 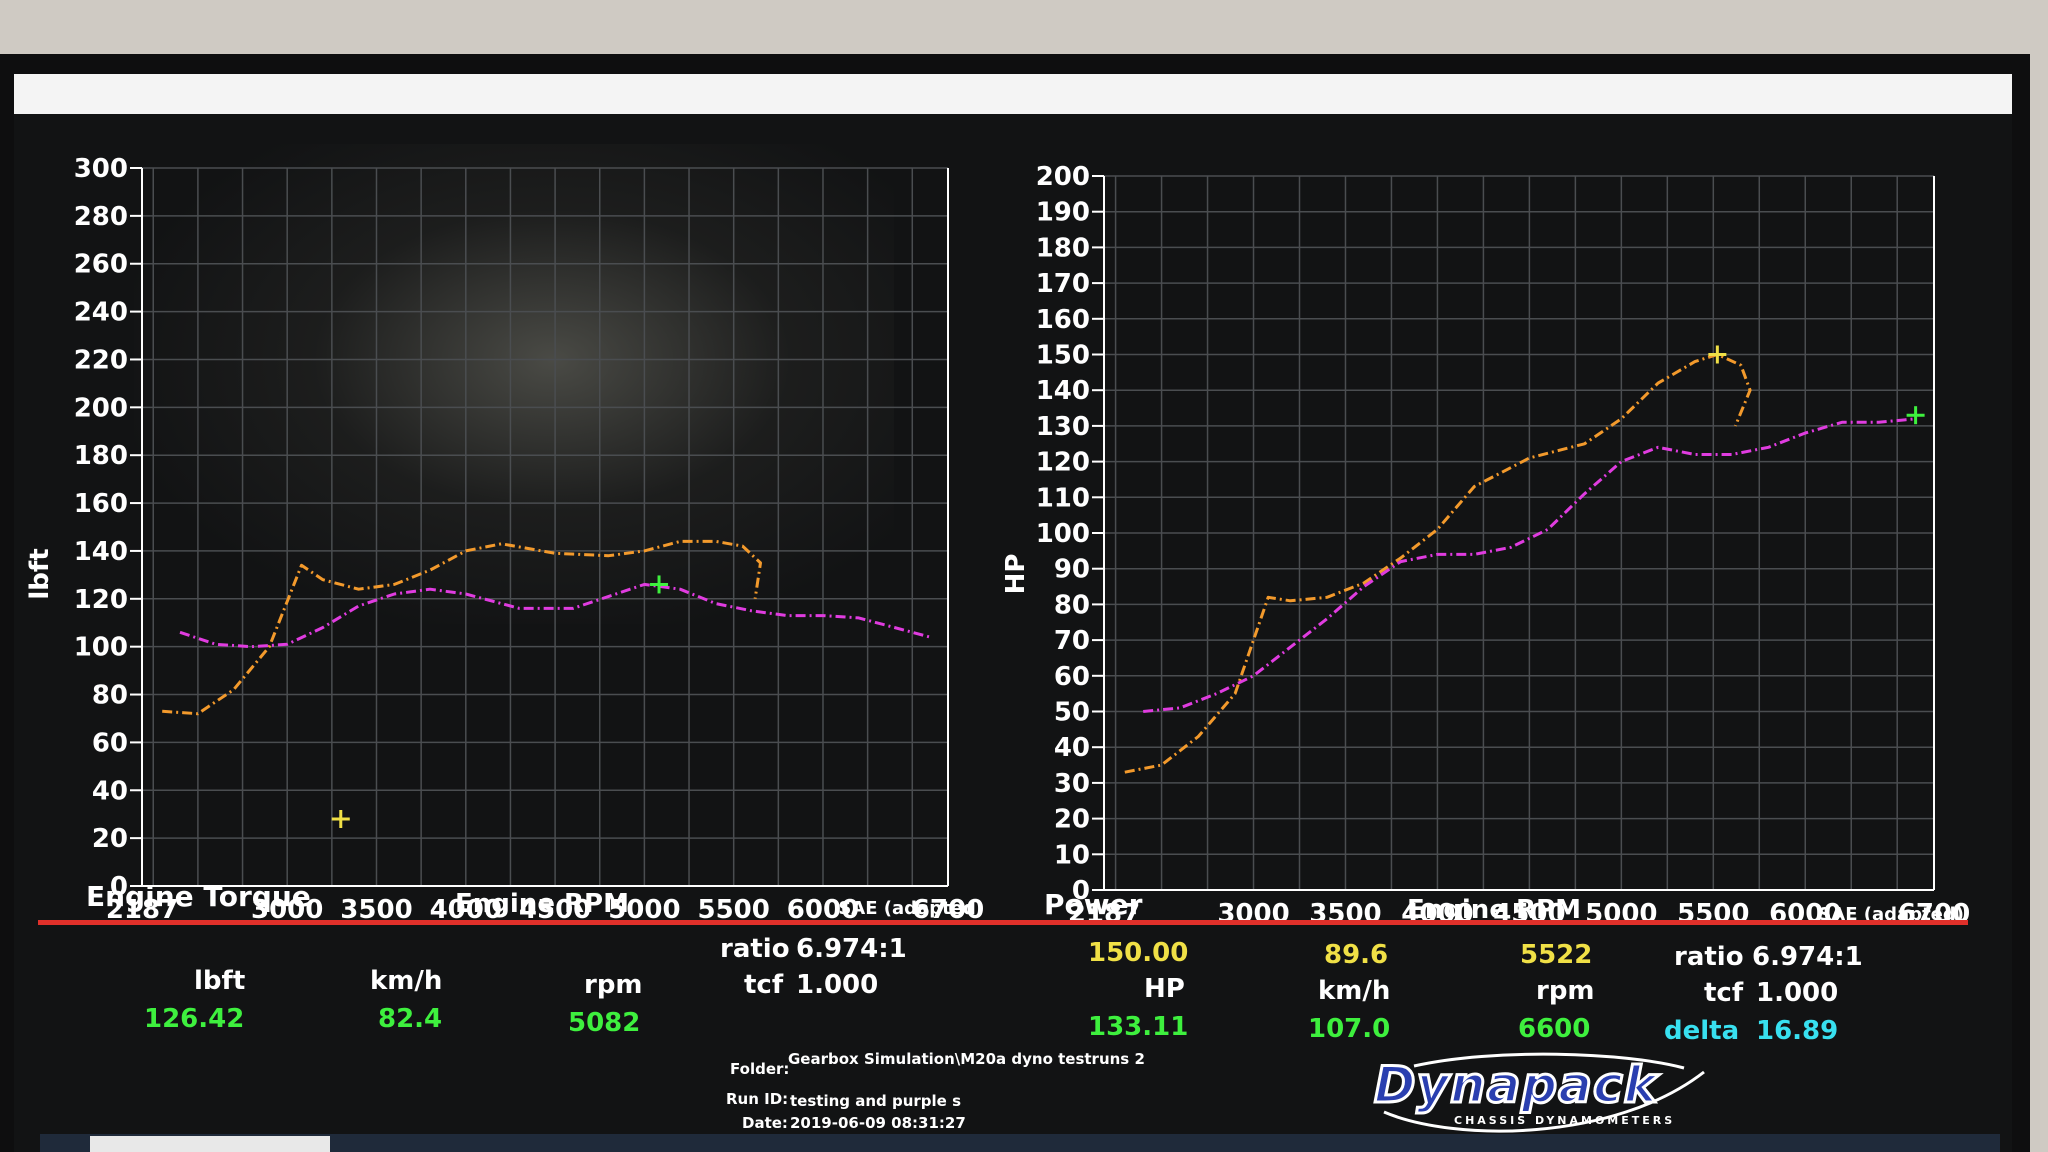 I want to click on torque-y-tick-label: 240, so click(x=101, y=313).